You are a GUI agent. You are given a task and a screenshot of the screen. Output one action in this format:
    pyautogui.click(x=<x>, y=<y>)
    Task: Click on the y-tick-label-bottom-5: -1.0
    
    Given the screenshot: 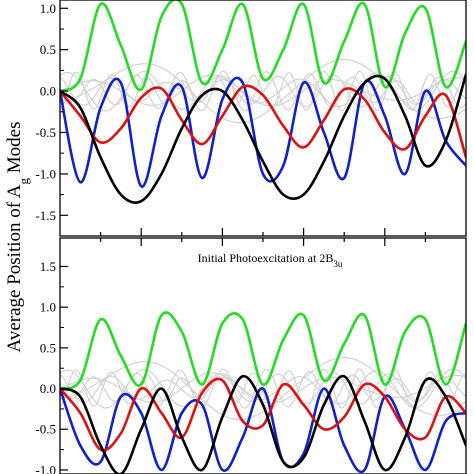 What is the action you would take?
    pyautogui.click(x=45, y=468)
    